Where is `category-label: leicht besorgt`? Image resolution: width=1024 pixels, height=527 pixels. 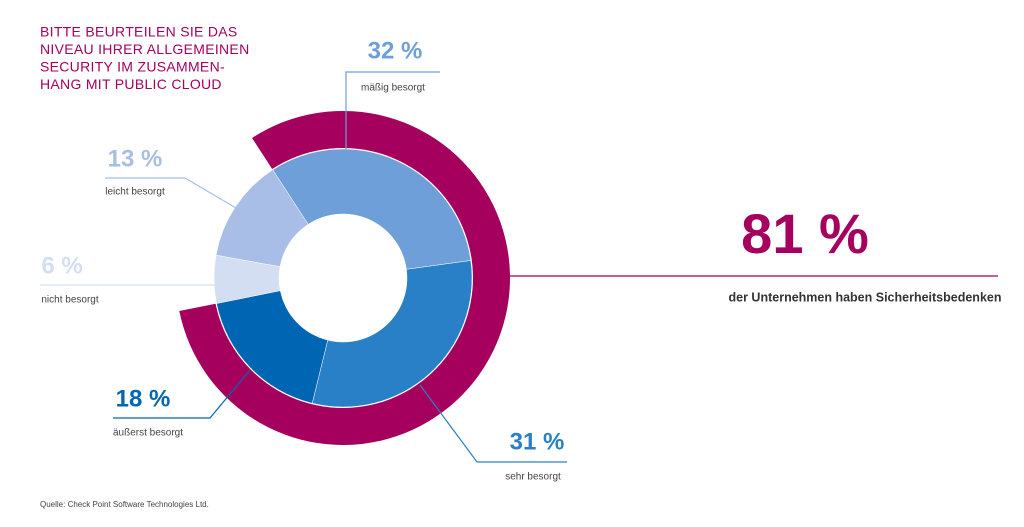
category-label: leicht besorgt is located at coordinates (135, 192).